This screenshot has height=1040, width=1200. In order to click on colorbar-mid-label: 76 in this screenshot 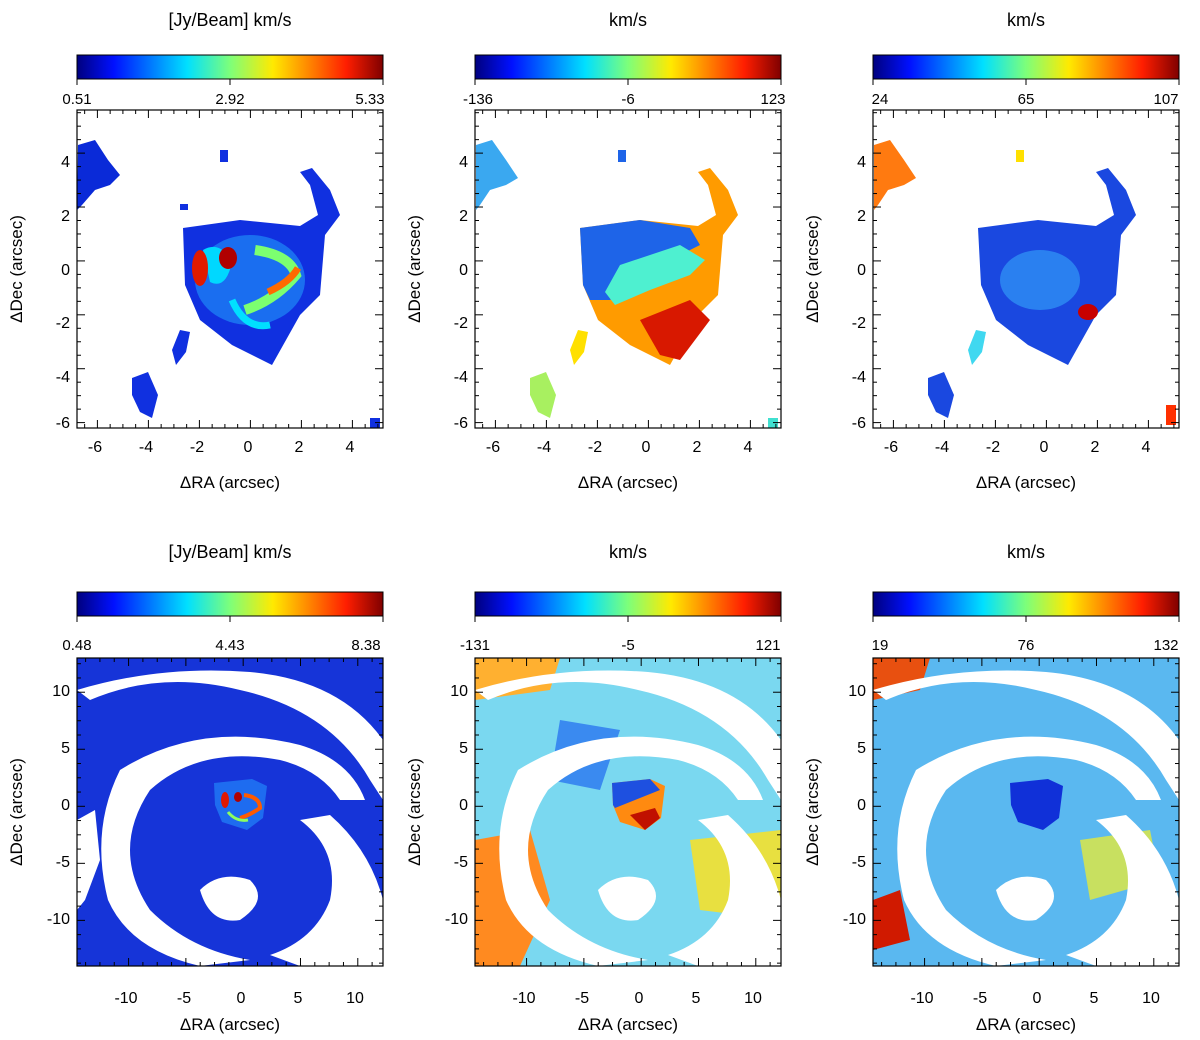, I will do `click(1026, 645)`.